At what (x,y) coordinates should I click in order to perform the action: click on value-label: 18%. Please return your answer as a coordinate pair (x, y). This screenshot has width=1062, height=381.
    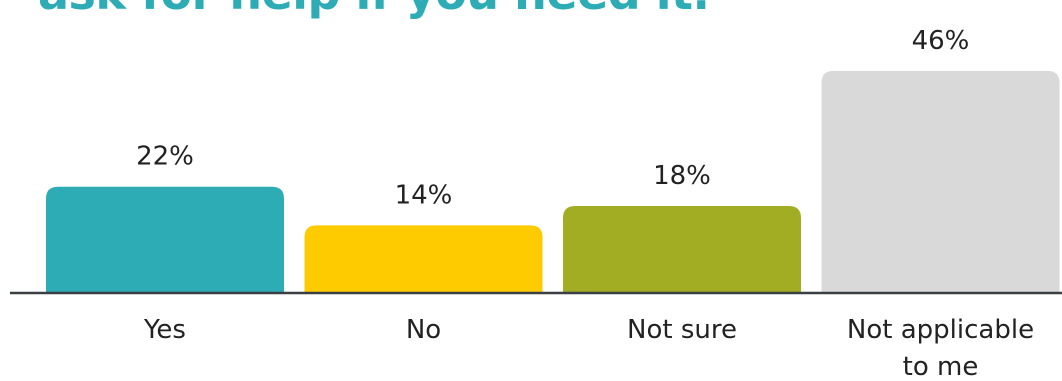
    Looking at the image, I should click on (682, 176).